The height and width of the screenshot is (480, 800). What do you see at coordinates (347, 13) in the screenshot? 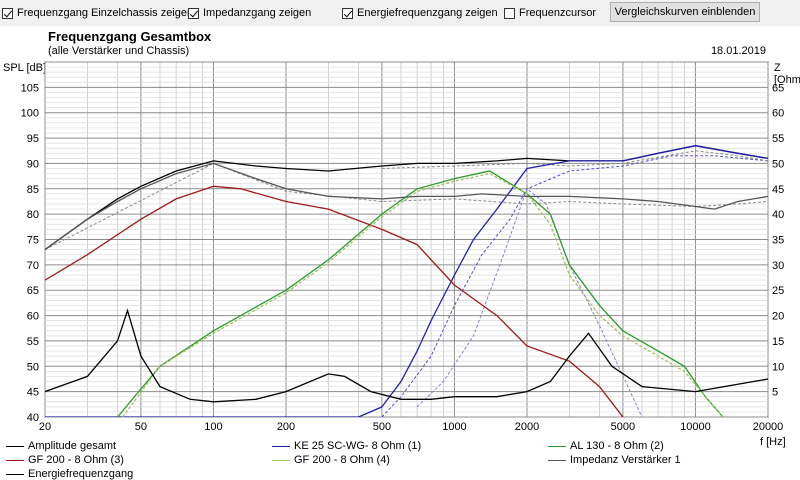
I see `checkbox-energiefrequenzgang-box` at bounding box center [347, 13].